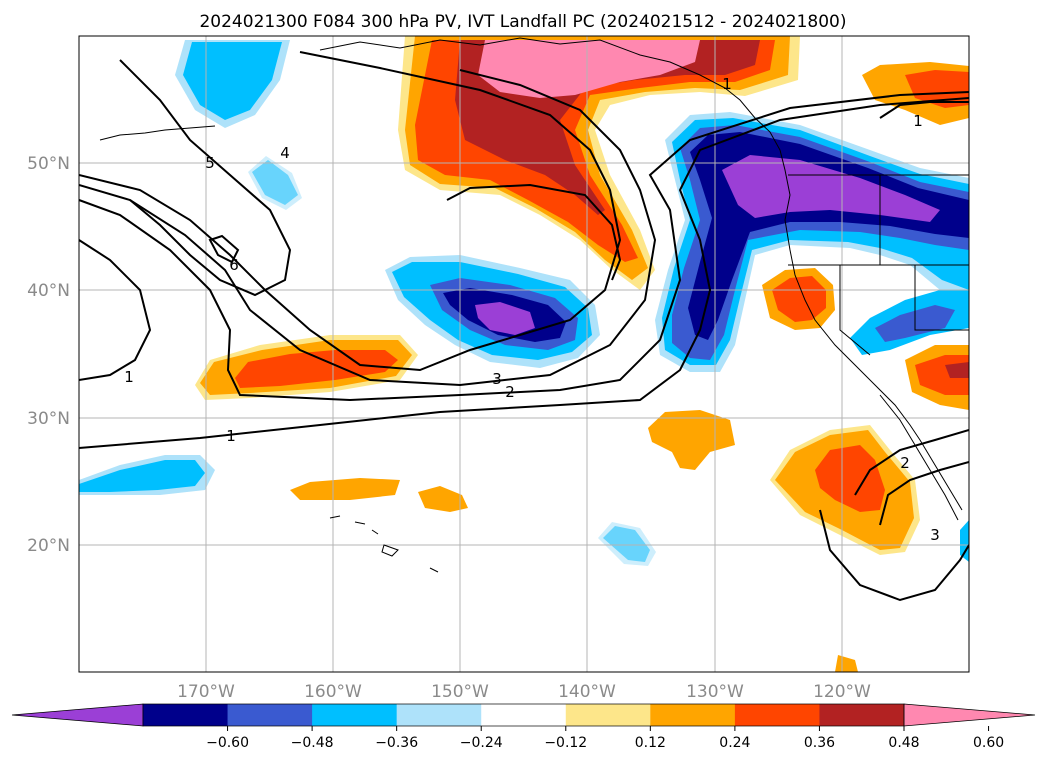 This screenshot has height=765, width=1047. I want to click on colorbar-tick-label: −0.24, so click(481, 743).